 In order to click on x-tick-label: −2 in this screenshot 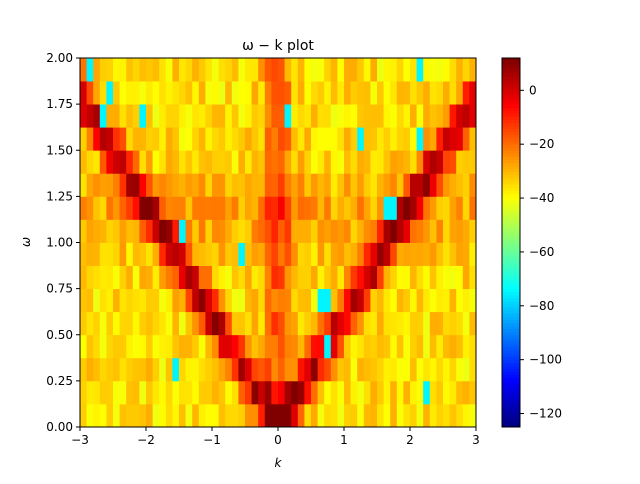, I will do `click(146, 440)`.